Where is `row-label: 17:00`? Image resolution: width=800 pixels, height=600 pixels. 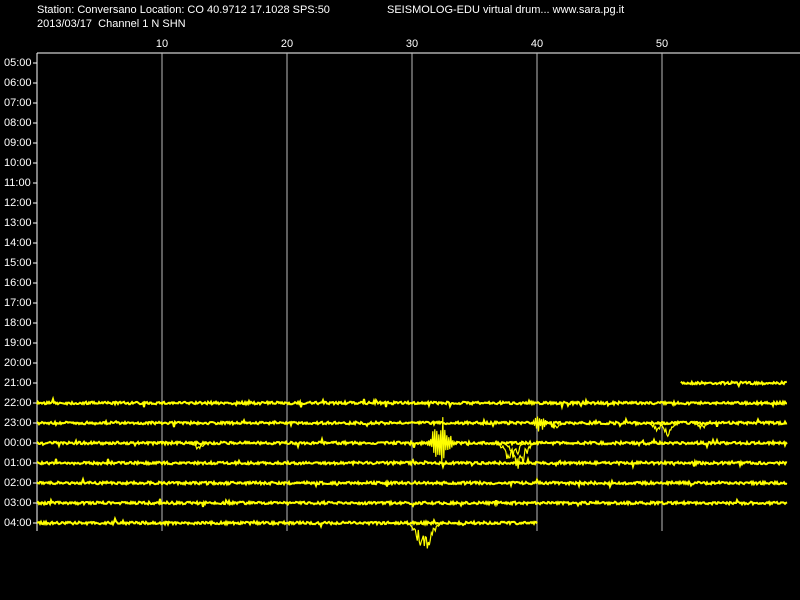
row-label: 17:00 is located at coordinates (18, 303).